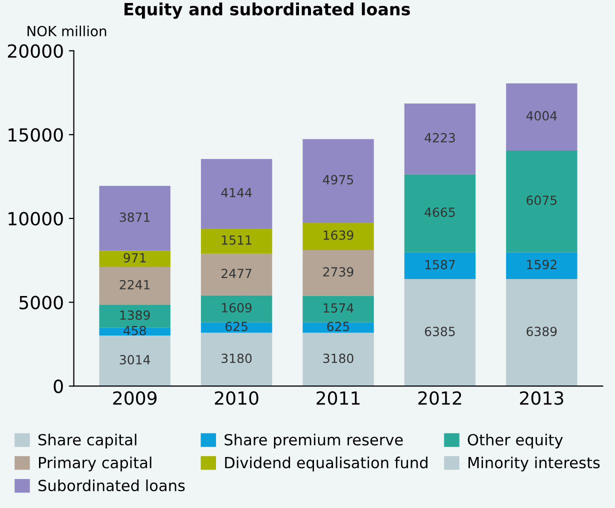  I want to click on data-label: 6075, so click(541, 200).